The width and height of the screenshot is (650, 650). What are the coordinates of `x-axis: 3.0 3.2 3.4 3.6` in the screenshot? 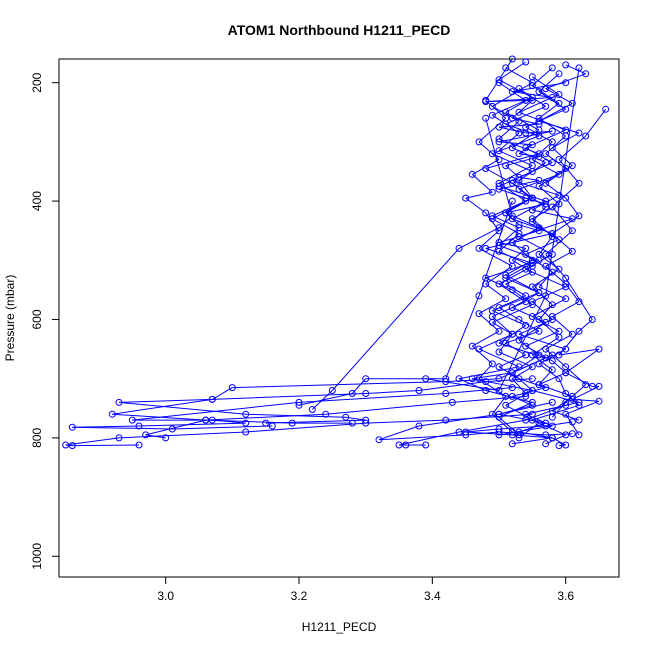 It's located at (365, 589).